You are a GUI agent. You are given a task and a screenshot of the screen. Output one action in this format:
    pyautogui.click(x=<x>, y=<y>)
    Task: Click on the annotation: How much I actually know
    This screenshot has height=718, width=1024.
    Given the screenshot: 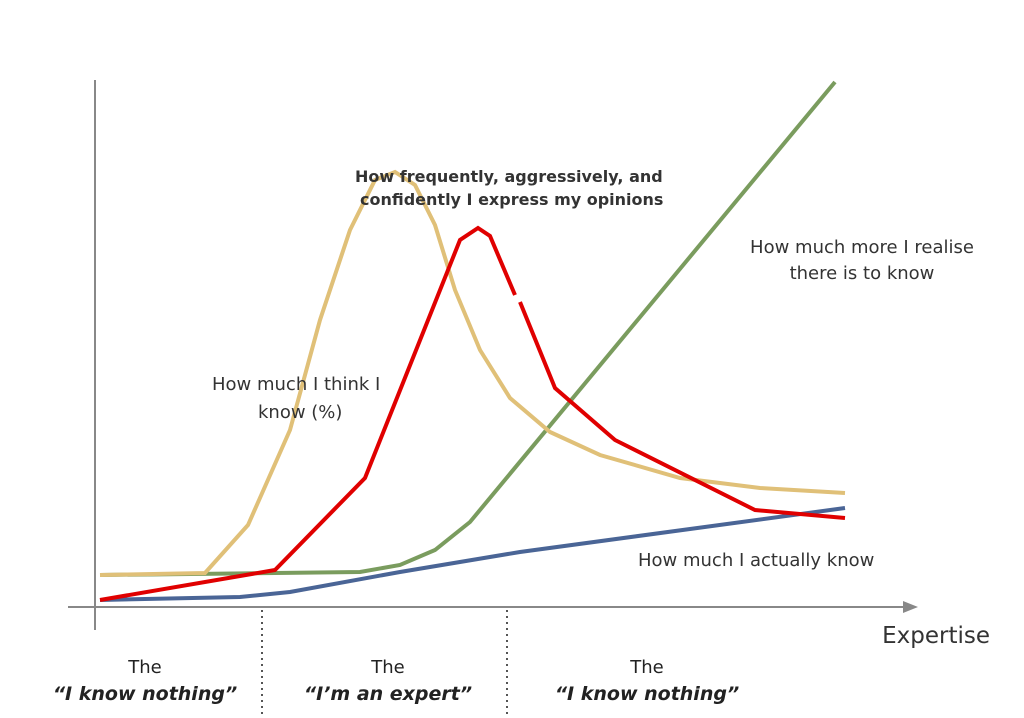 What is the action you would take?
    pyautogui.click(x=756, y=560)
    